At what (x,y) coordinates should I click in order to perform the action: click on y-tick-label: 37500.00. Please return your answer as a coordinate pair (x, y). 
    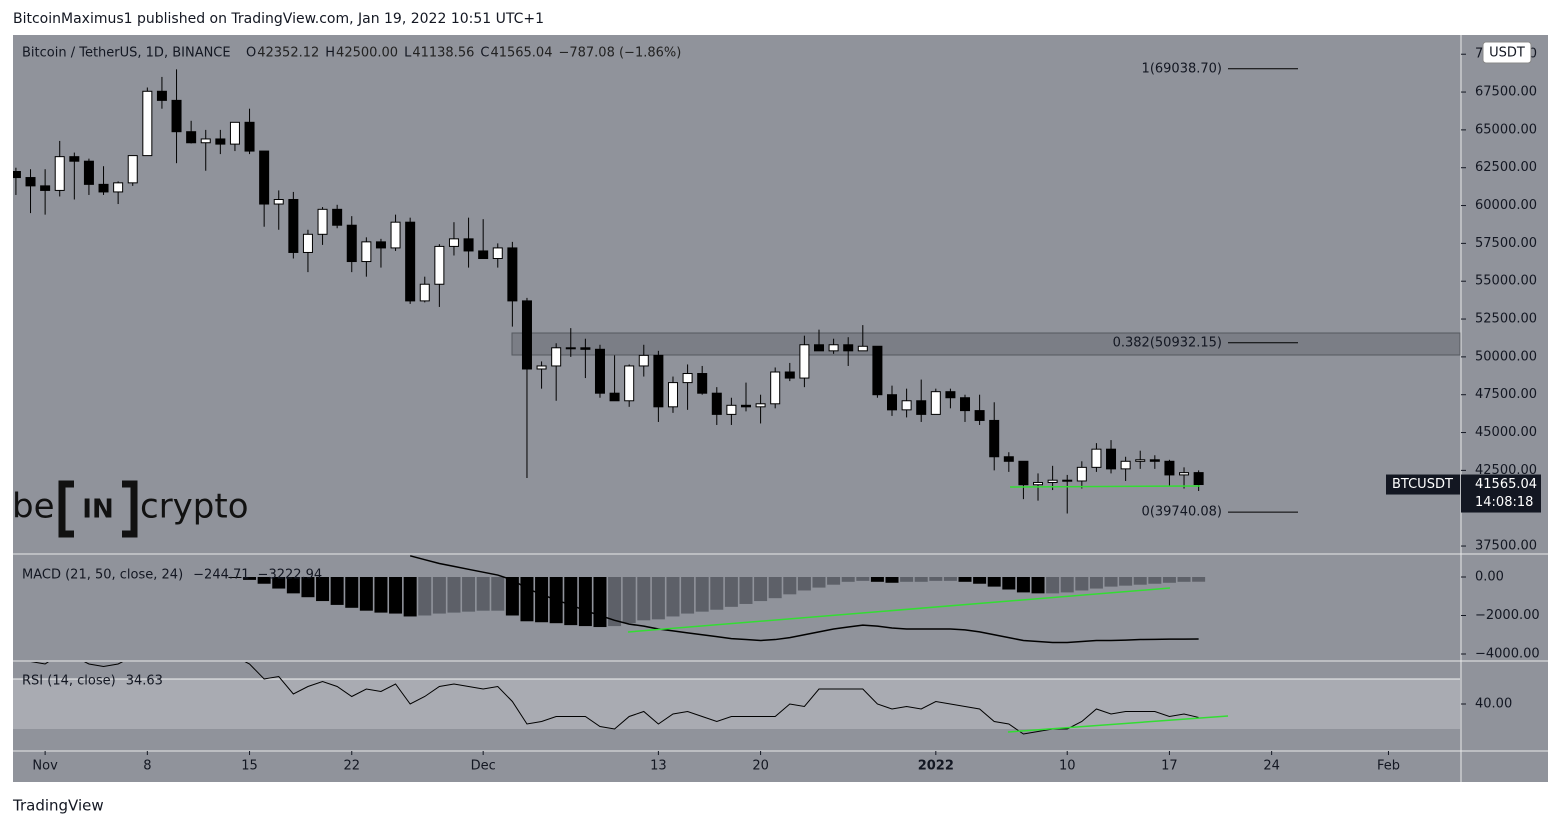
    Looking at the image, I should click on (1506, 546).